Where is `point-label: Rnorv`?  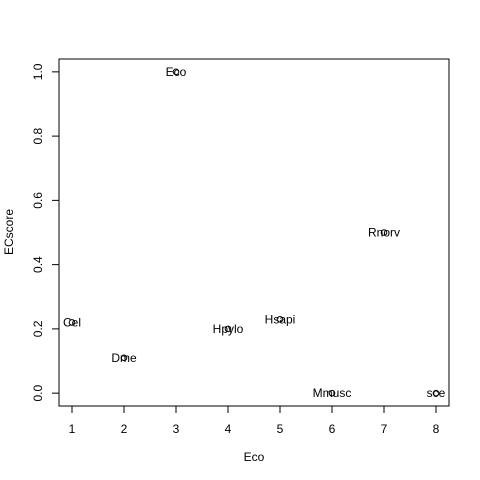 point-label: Rnorv is located at coordinates (384, 233).